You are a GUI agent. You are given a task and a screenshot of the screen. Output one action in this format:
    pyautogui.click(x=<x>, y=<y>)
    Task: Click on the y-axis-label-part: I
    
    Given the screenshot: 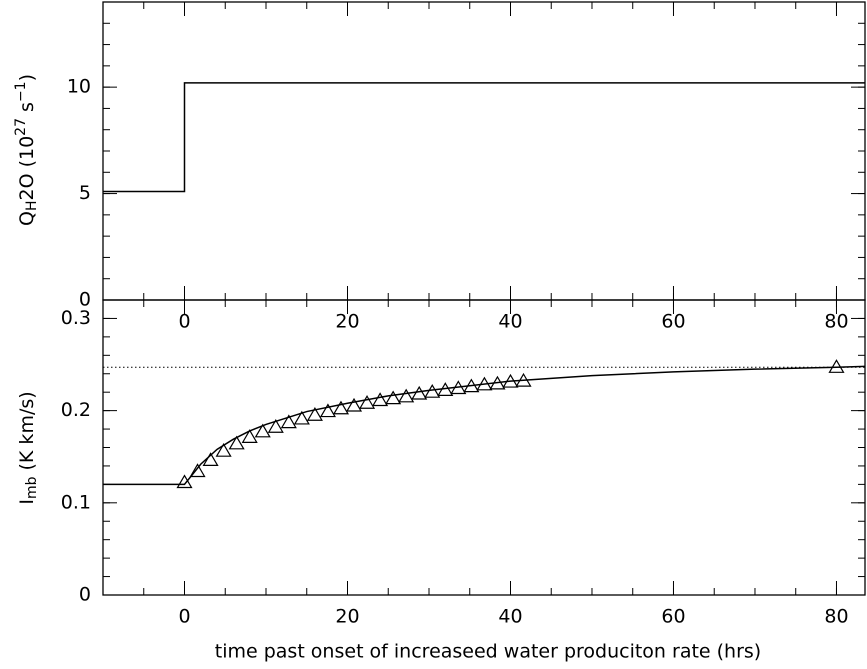 What is the action you would take?
    pyautogui.click(x=27, y=502)
    